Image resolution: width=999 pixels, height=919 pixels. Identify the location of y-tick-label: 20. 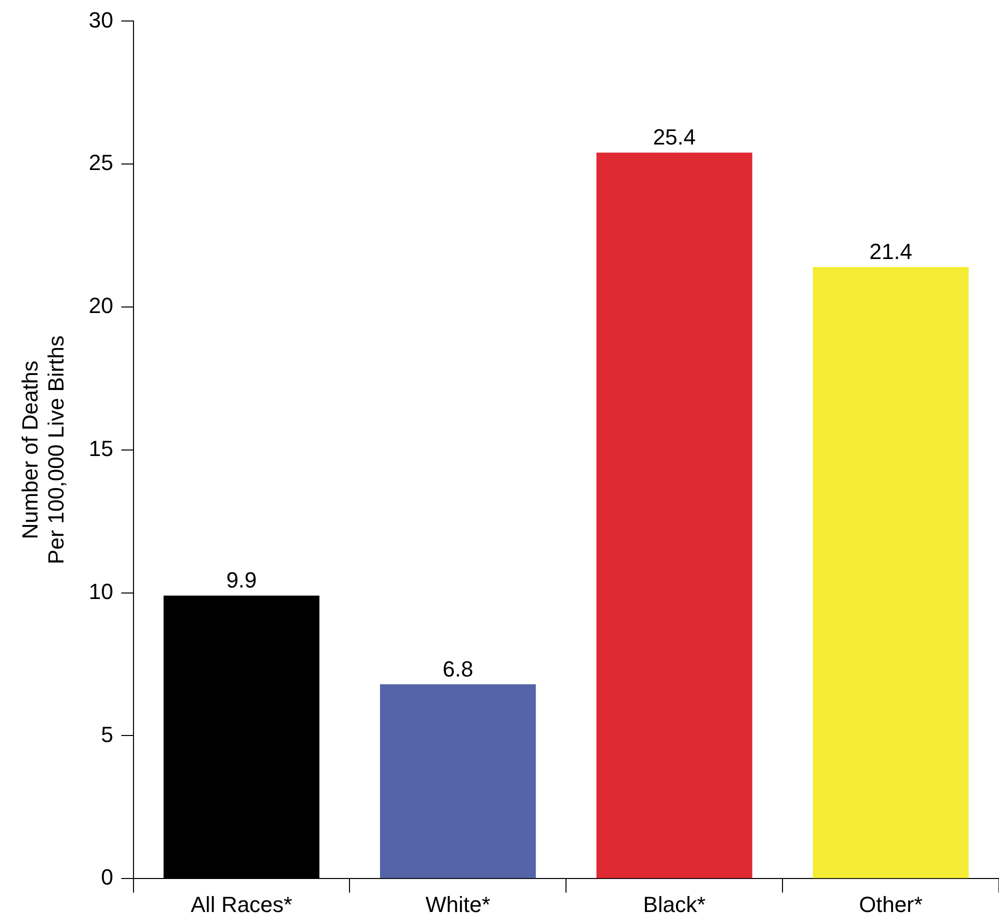
(101, 305).